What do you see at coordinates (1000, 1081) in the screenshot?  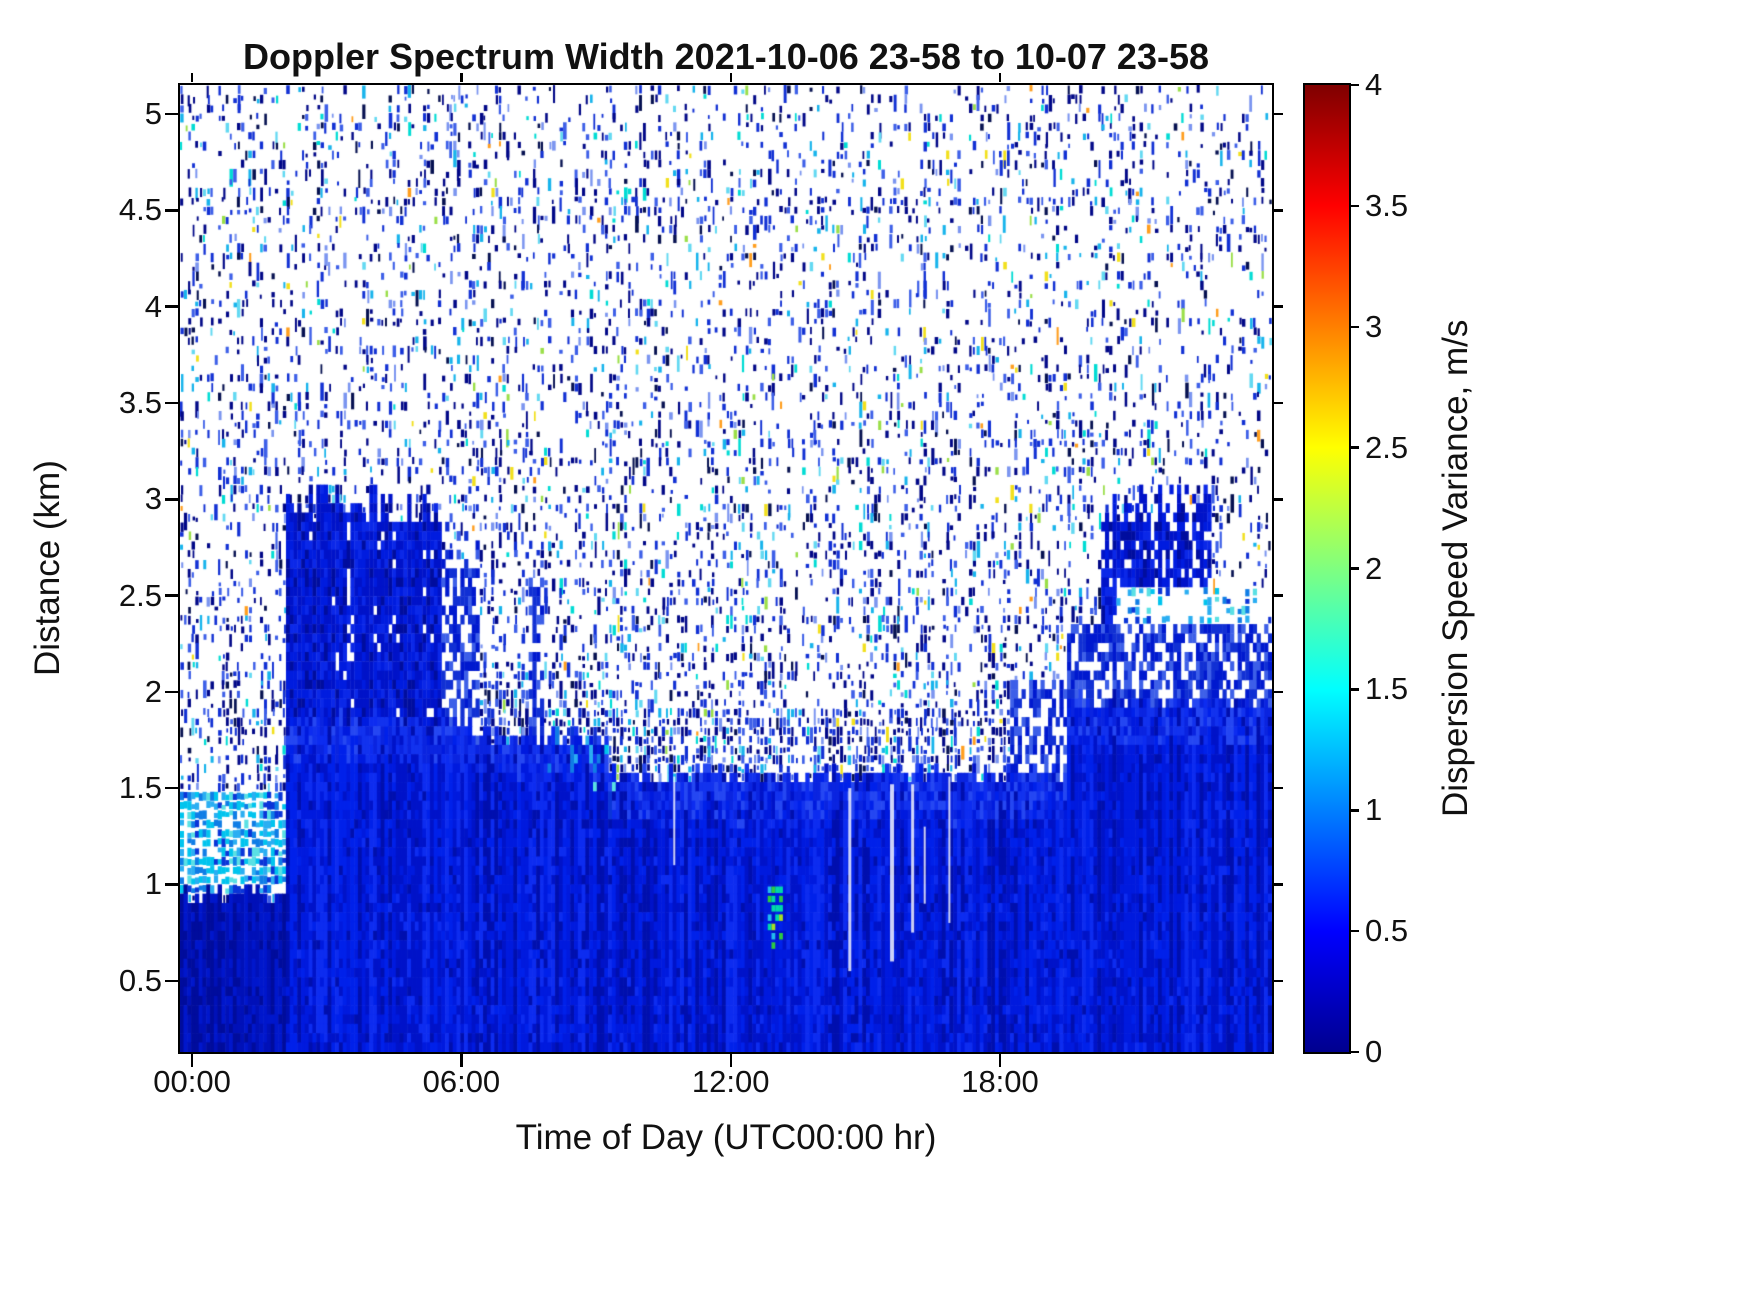 I see `x-tick-label: 18:00` at bounding box center [1000, 1081].